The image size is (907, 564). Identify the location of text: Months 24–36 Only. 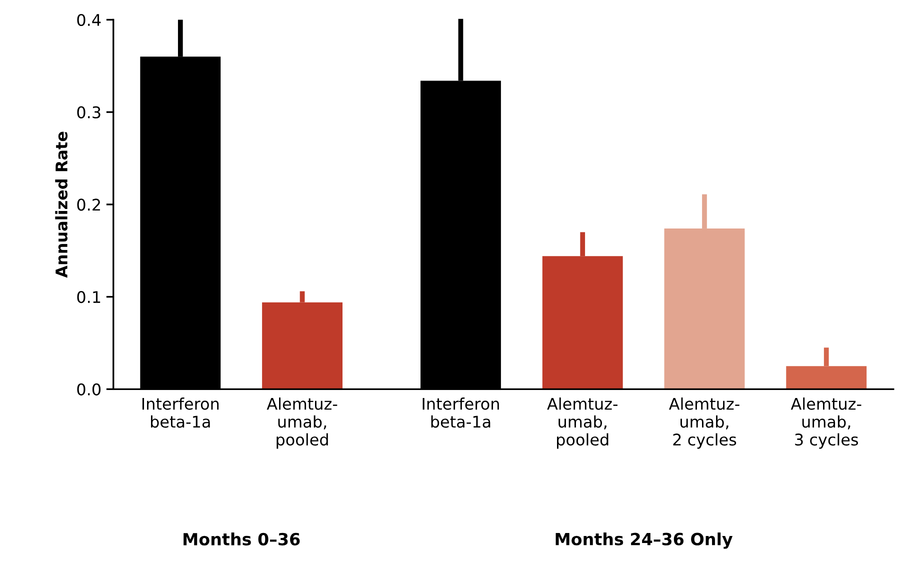
(644, 540).